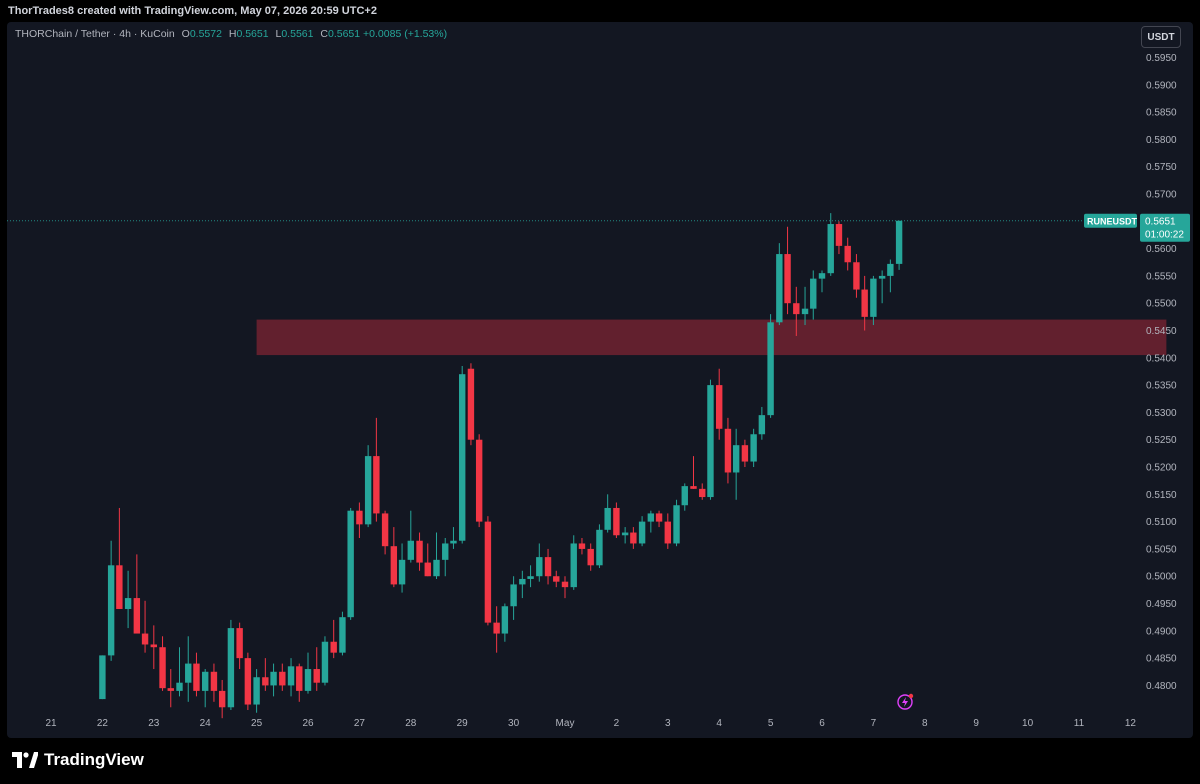 The image size is (1200, 784). What do you see at coordinates (78, 760) in the screenshot?
I see `tradingview-branding: TradingView` at bounding box center [78, 760].